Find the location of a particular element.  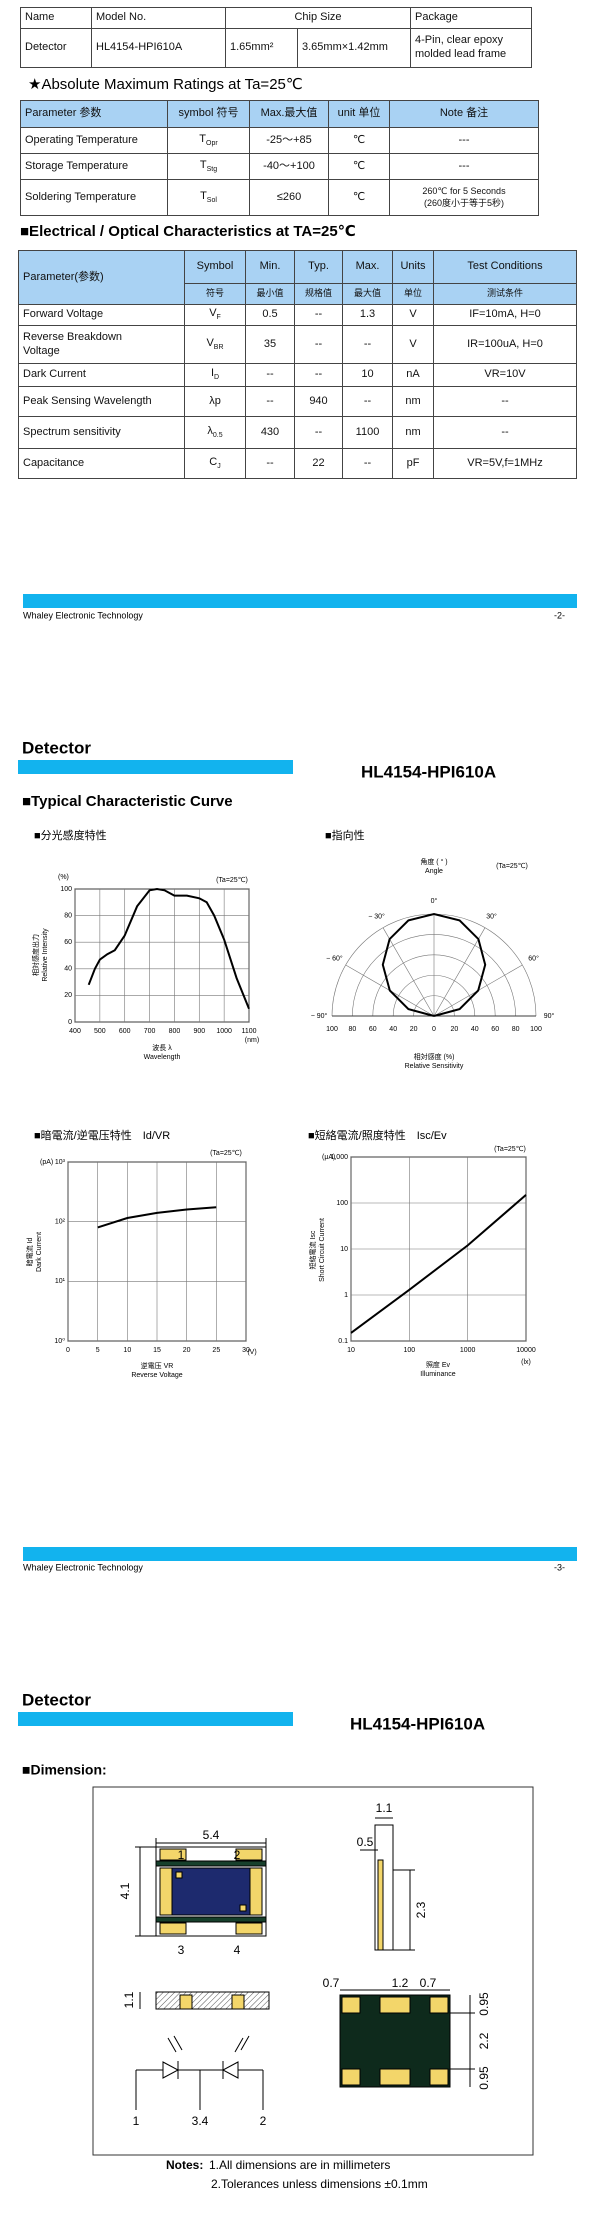

table-cell: Test Conditions is located at coordinates (505, 267).